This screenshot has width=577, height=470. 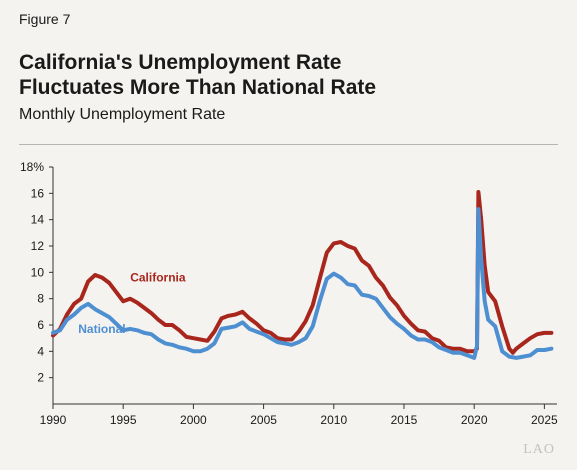 I want to click on y-tick-label: 8, so click(x=40, y=299).